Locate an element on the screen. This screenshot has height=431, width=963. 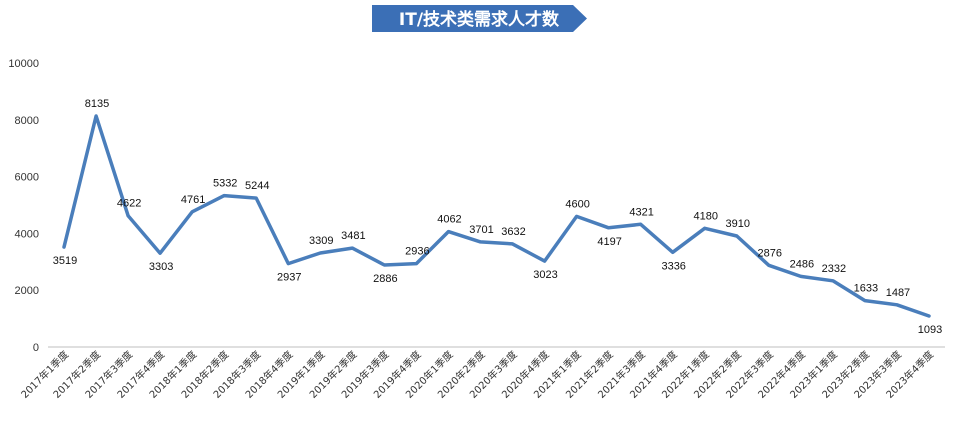
data-label: 4321 is located at coordinates (641, 212).